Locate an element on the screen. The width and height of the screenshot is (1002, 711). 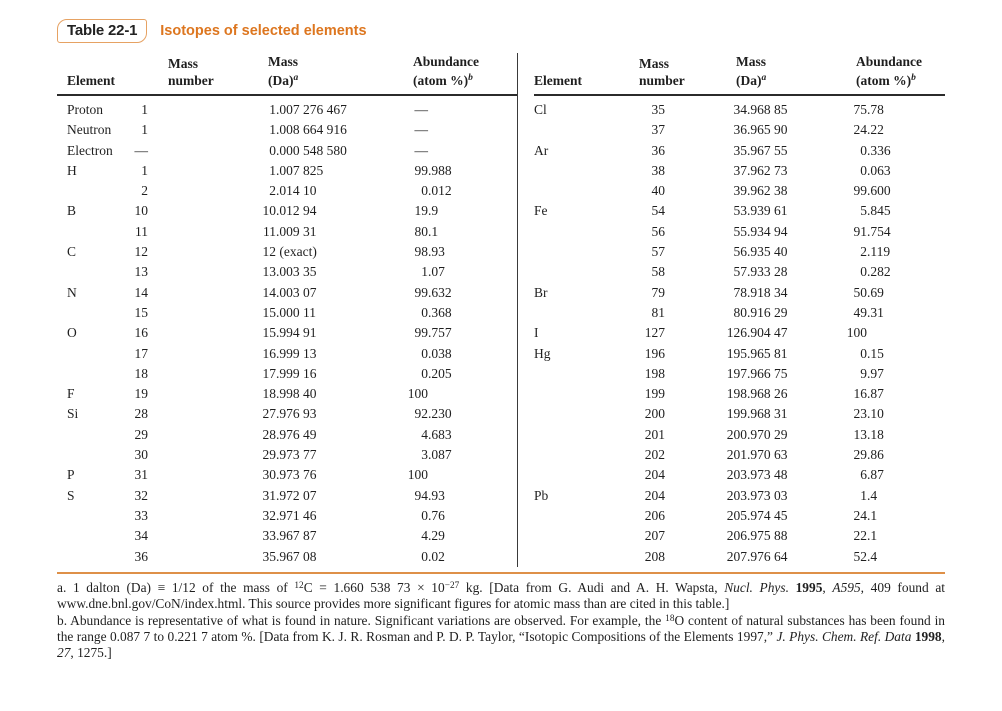
element-cell: C is located at coordinates (72, 252).